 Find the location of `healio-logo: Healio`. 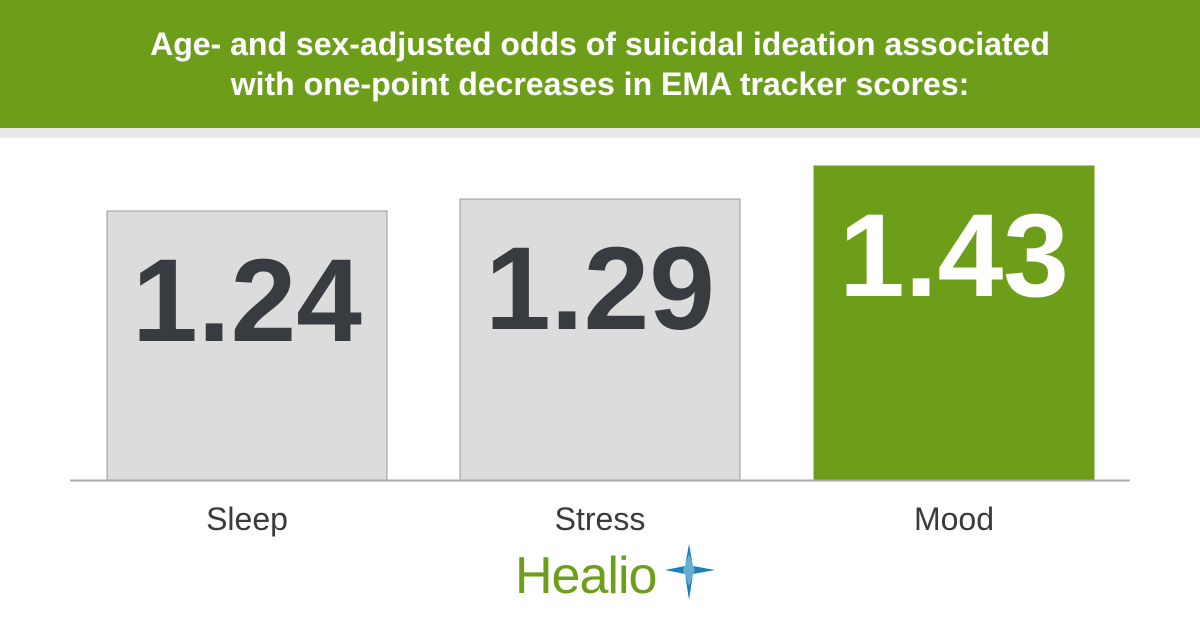

healio-logo: Healio is located at coordinates (620, 575).